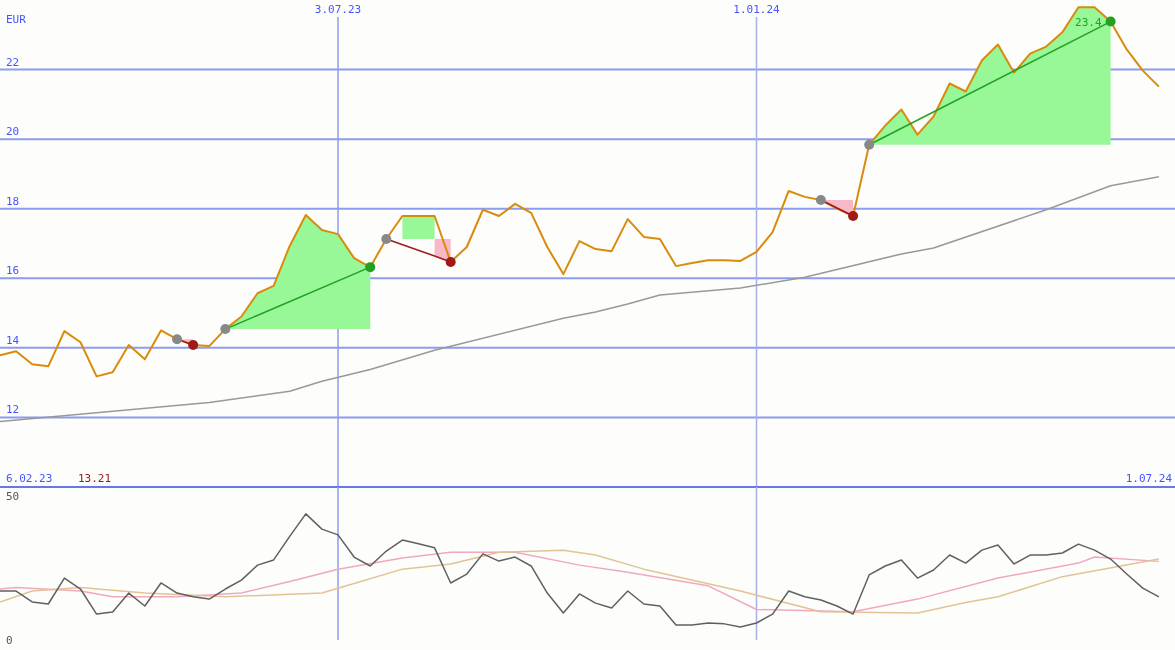  Describe the element at coordinates (13, 62) in the screenshot. I see `y-tick-label: 22` at that location.